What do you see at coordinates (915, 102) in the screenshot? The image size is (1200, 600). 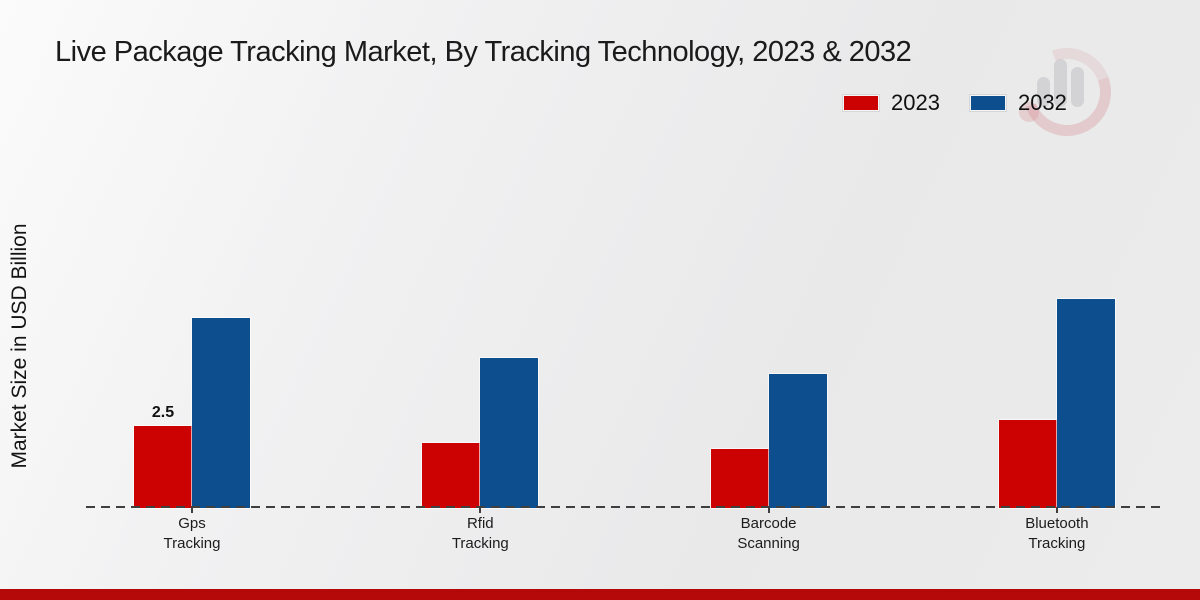 I see `legend-label-2023: 2023` at bounding box center [915, 102].